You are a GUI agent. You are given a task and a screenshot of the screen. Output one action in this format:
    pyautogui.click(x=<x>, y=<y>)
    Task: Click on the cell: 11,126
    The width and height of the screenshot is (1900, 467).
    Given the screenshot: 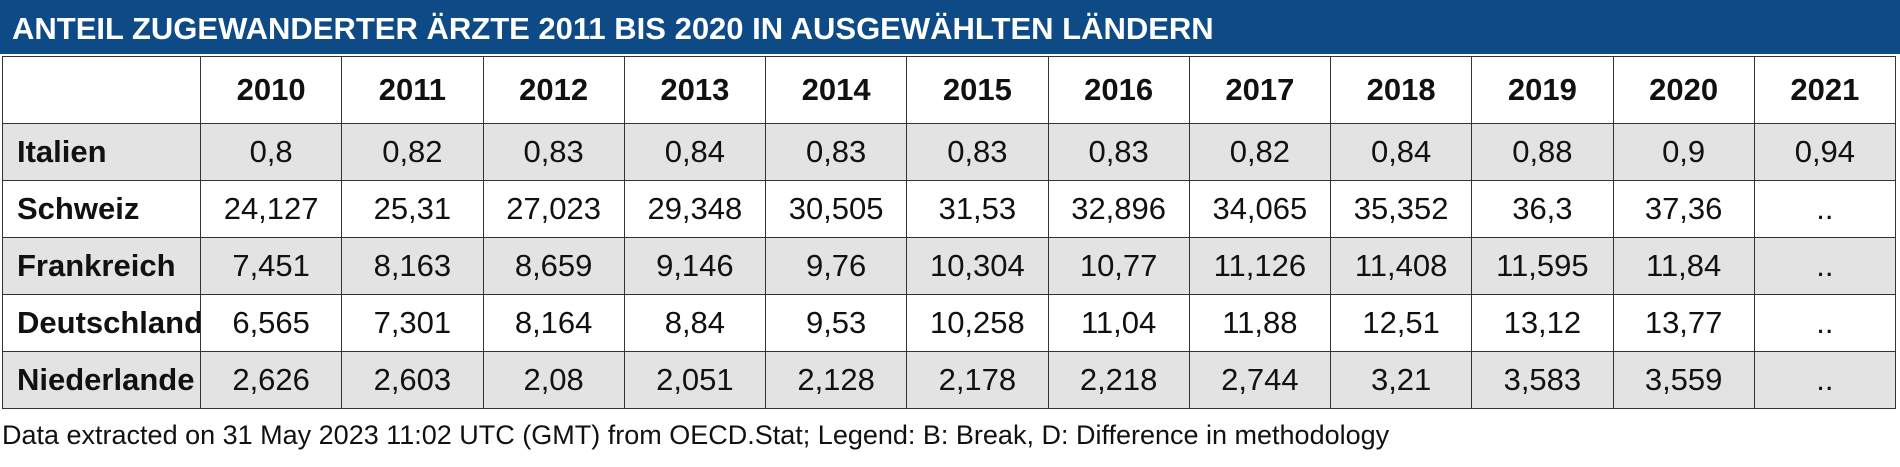 What is the action you would take?
    pyautogui.click(x=1260, y=266)
    